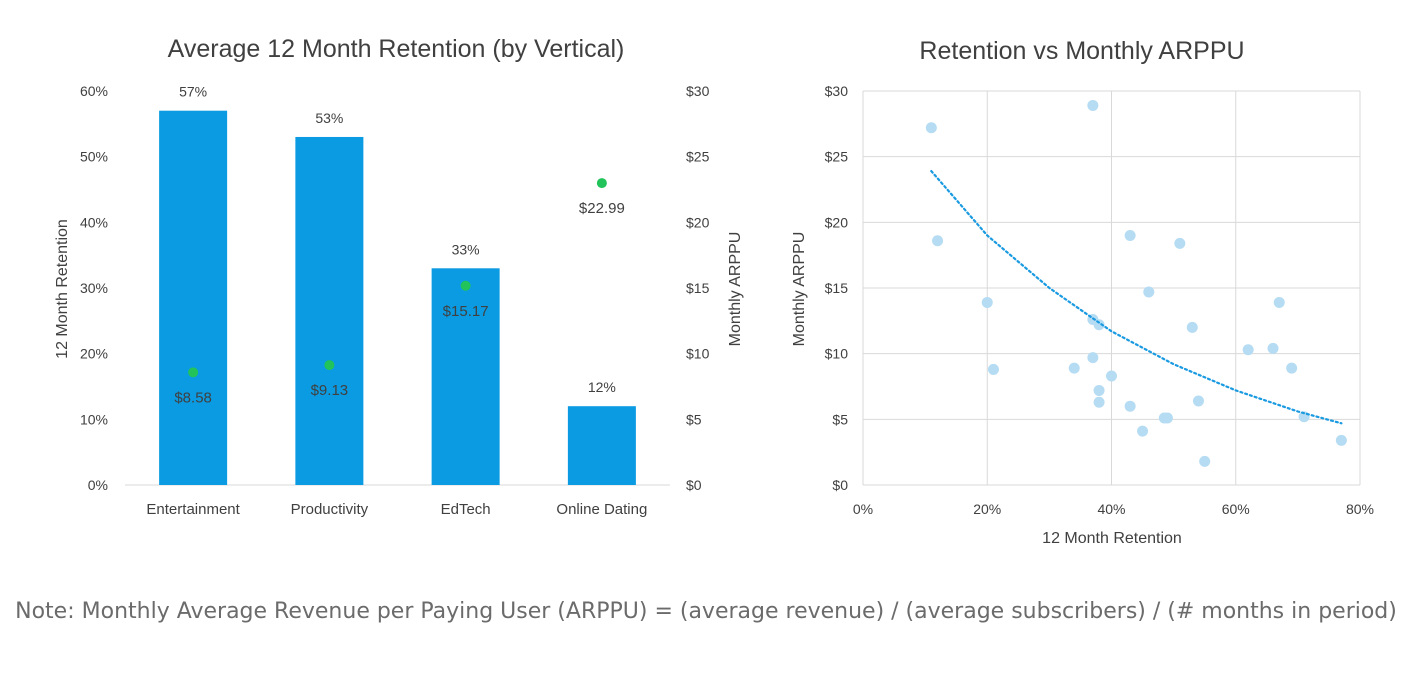  Describe the element at coordinates (94, 157) in the screenshot. I see `bar-chart-y-tick-label: 50%` at that location.